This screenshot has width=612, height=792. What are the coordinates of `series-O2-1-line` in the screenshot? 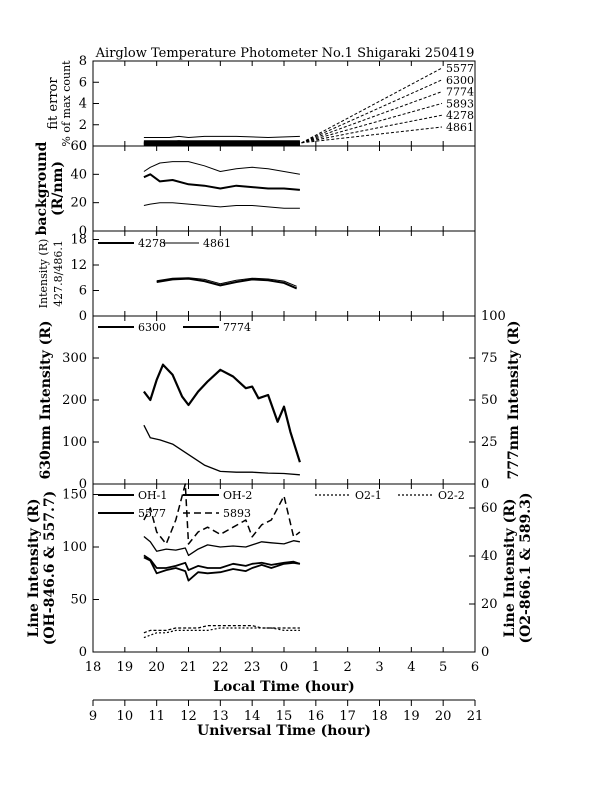 It's located at (221, 633).